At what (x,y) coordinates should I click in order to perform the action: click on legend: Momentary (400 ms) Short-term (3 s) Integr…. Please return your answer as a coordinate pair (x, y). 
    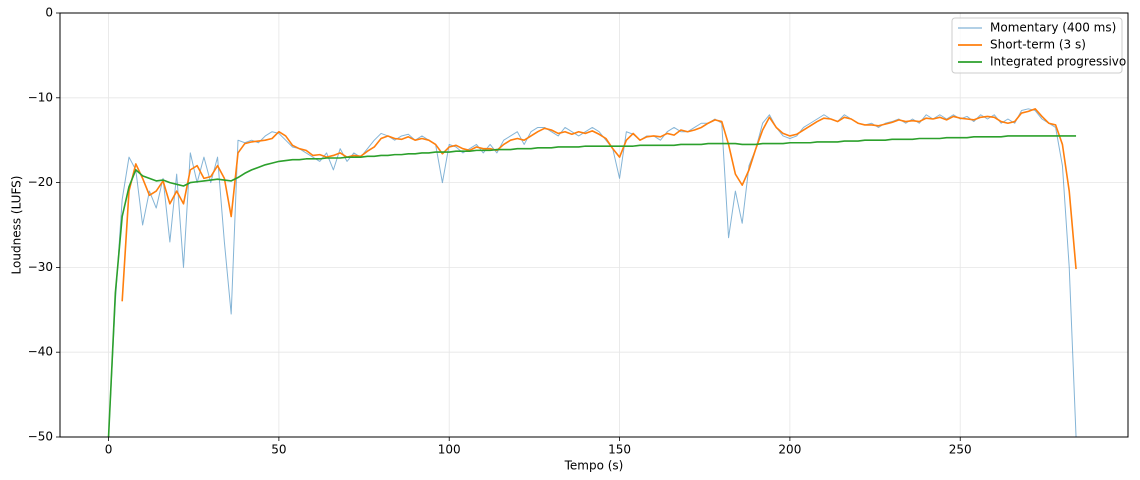
    Looking at the image, I should click on (1038, 45).